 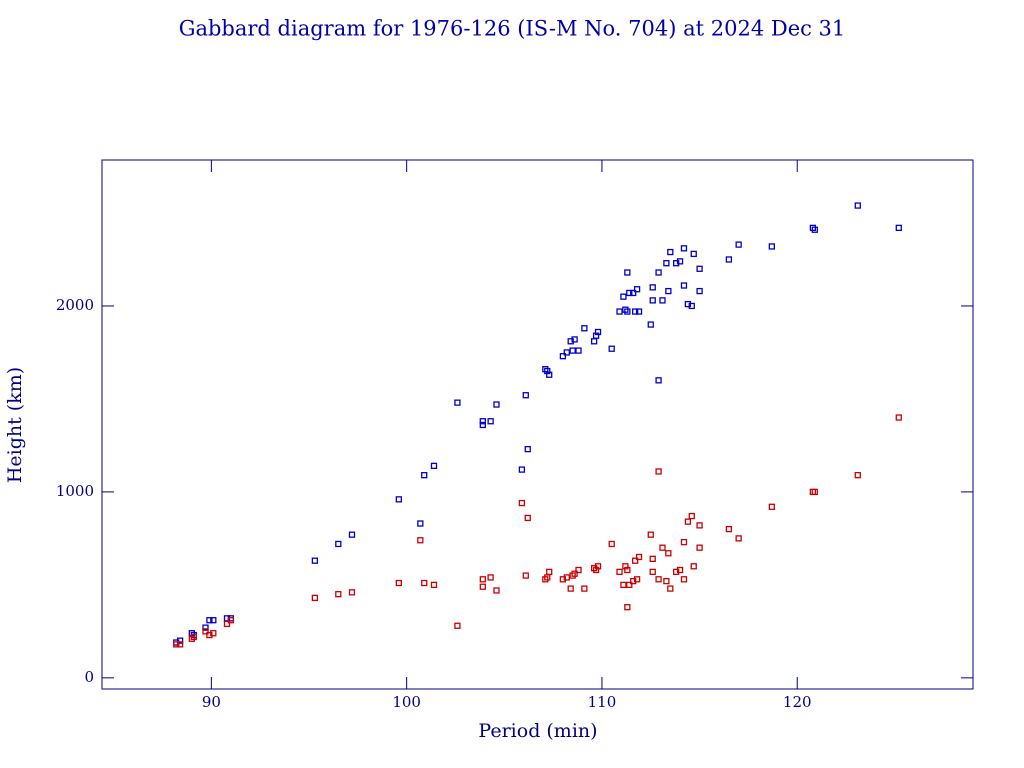 I want to click on y-tick-label: 0, so click(x=89, y=677).